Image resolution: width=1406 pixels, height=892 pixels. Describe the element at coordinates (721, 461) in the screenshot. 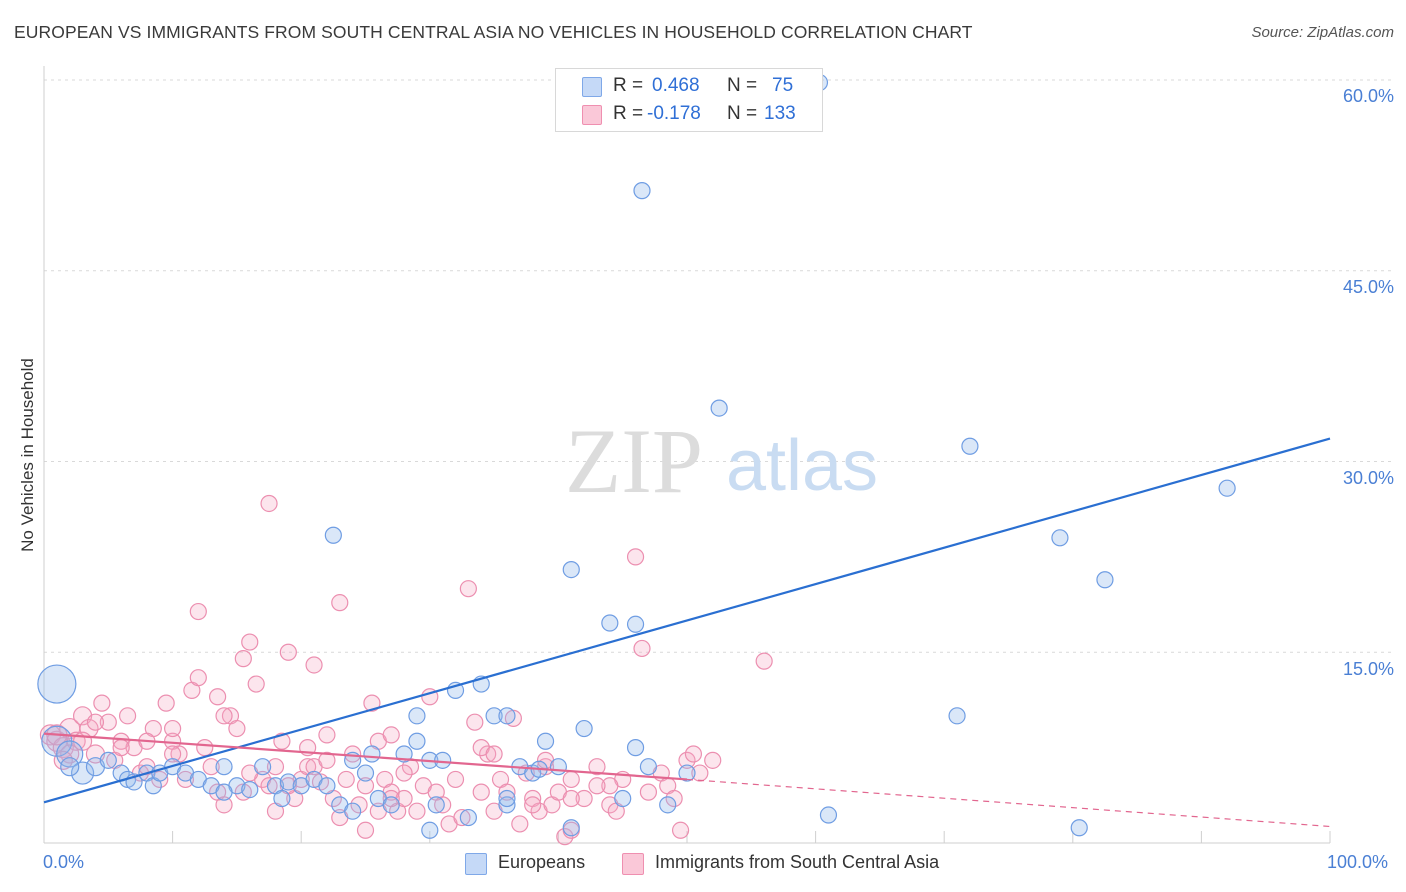

I see `watermark: ZIP atlas` at that location.